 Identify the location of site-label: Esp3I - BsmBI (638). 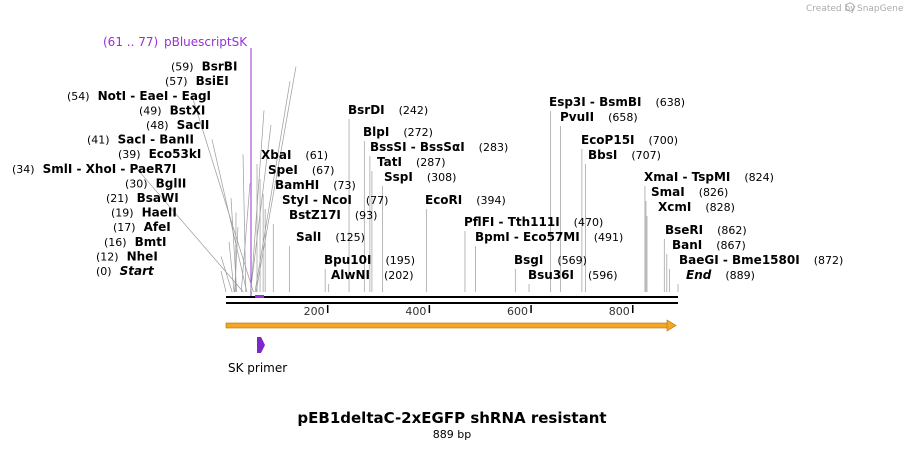
(617, 102).